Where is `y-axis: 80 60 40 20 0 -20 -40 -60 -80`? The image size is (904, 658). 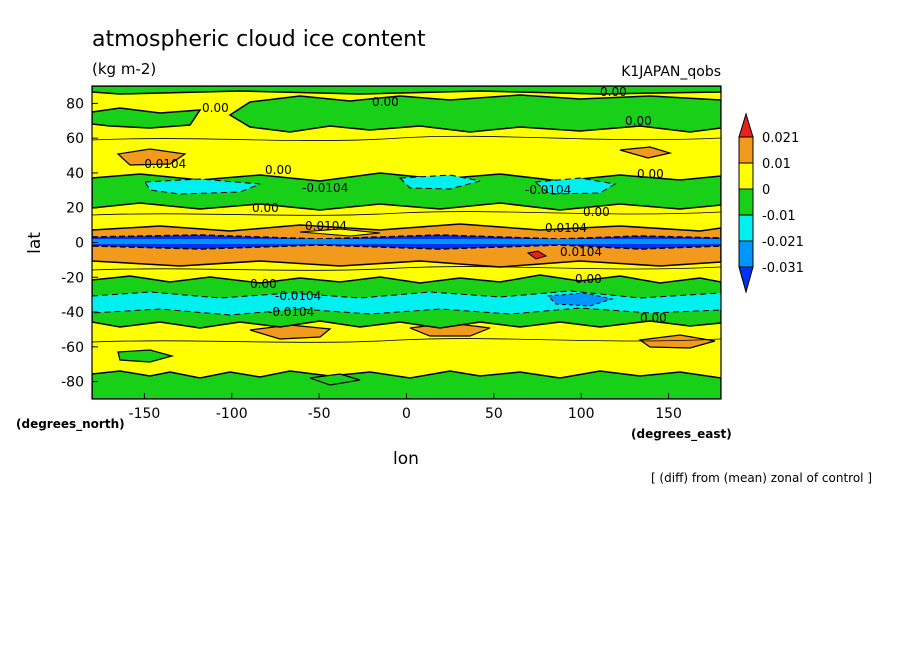
y-axis: 80 60 40 20 0 -20 -40 -60 -80 is located at coordinates (79, 243).